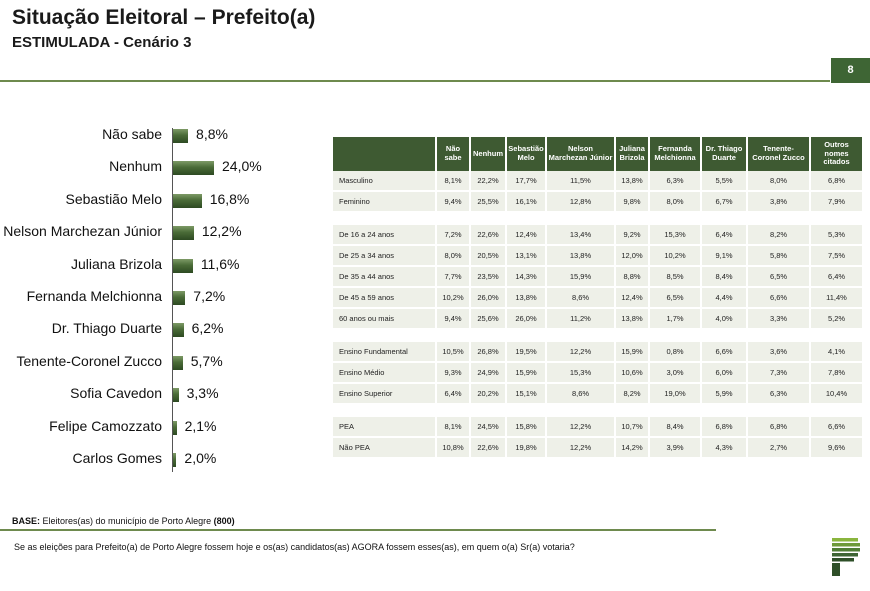 The image size is (870, 591). I want to click on table-header-cell: Sebastião Melo, so click(526, 154).